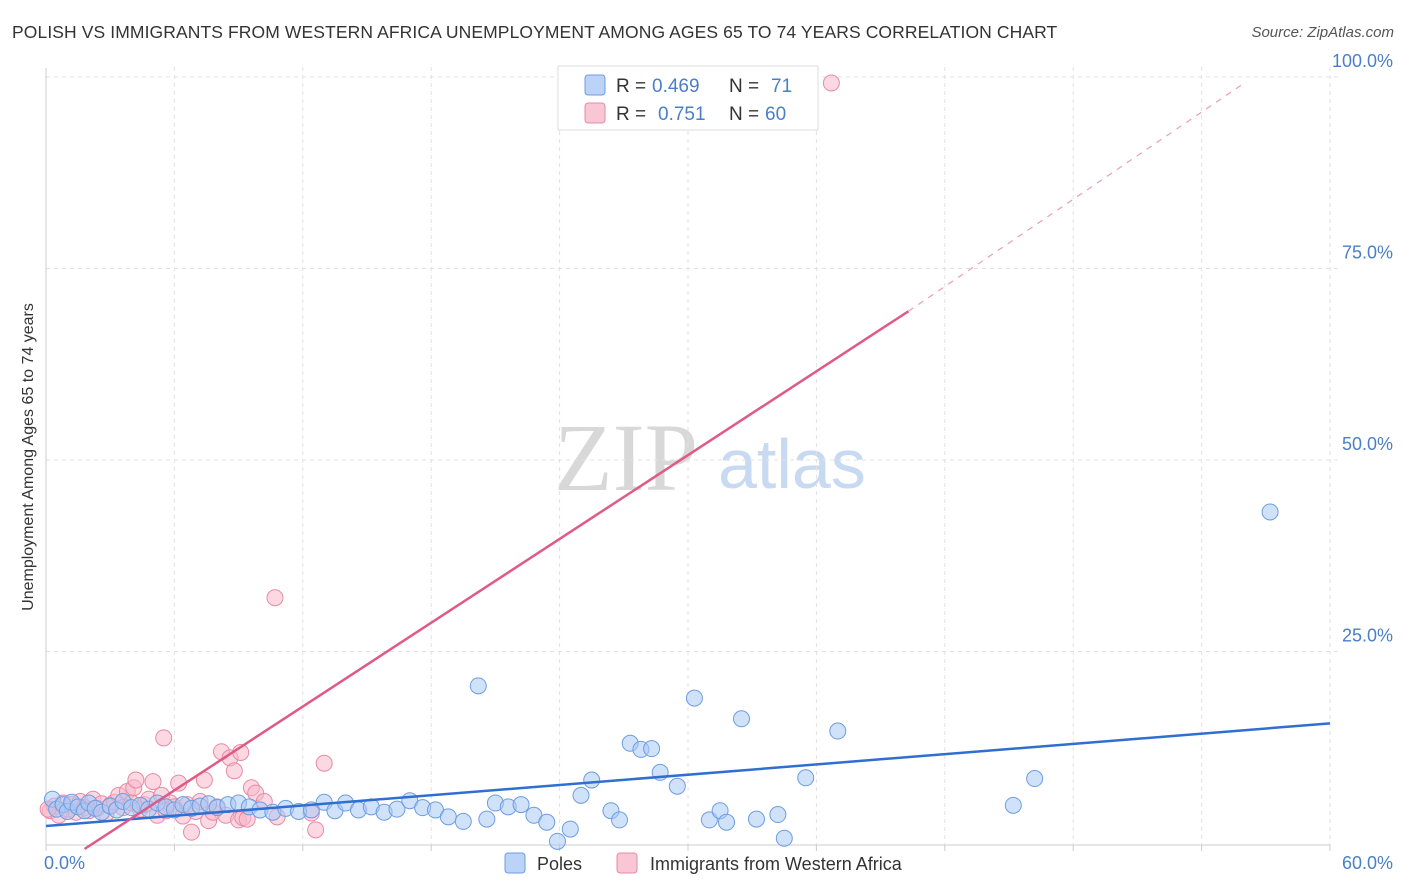  Describe the element at coordinates (28, 457) in the screenshot. I see `y-axis-title: Unemployment Among Ages 65 to 74 years` at that location.